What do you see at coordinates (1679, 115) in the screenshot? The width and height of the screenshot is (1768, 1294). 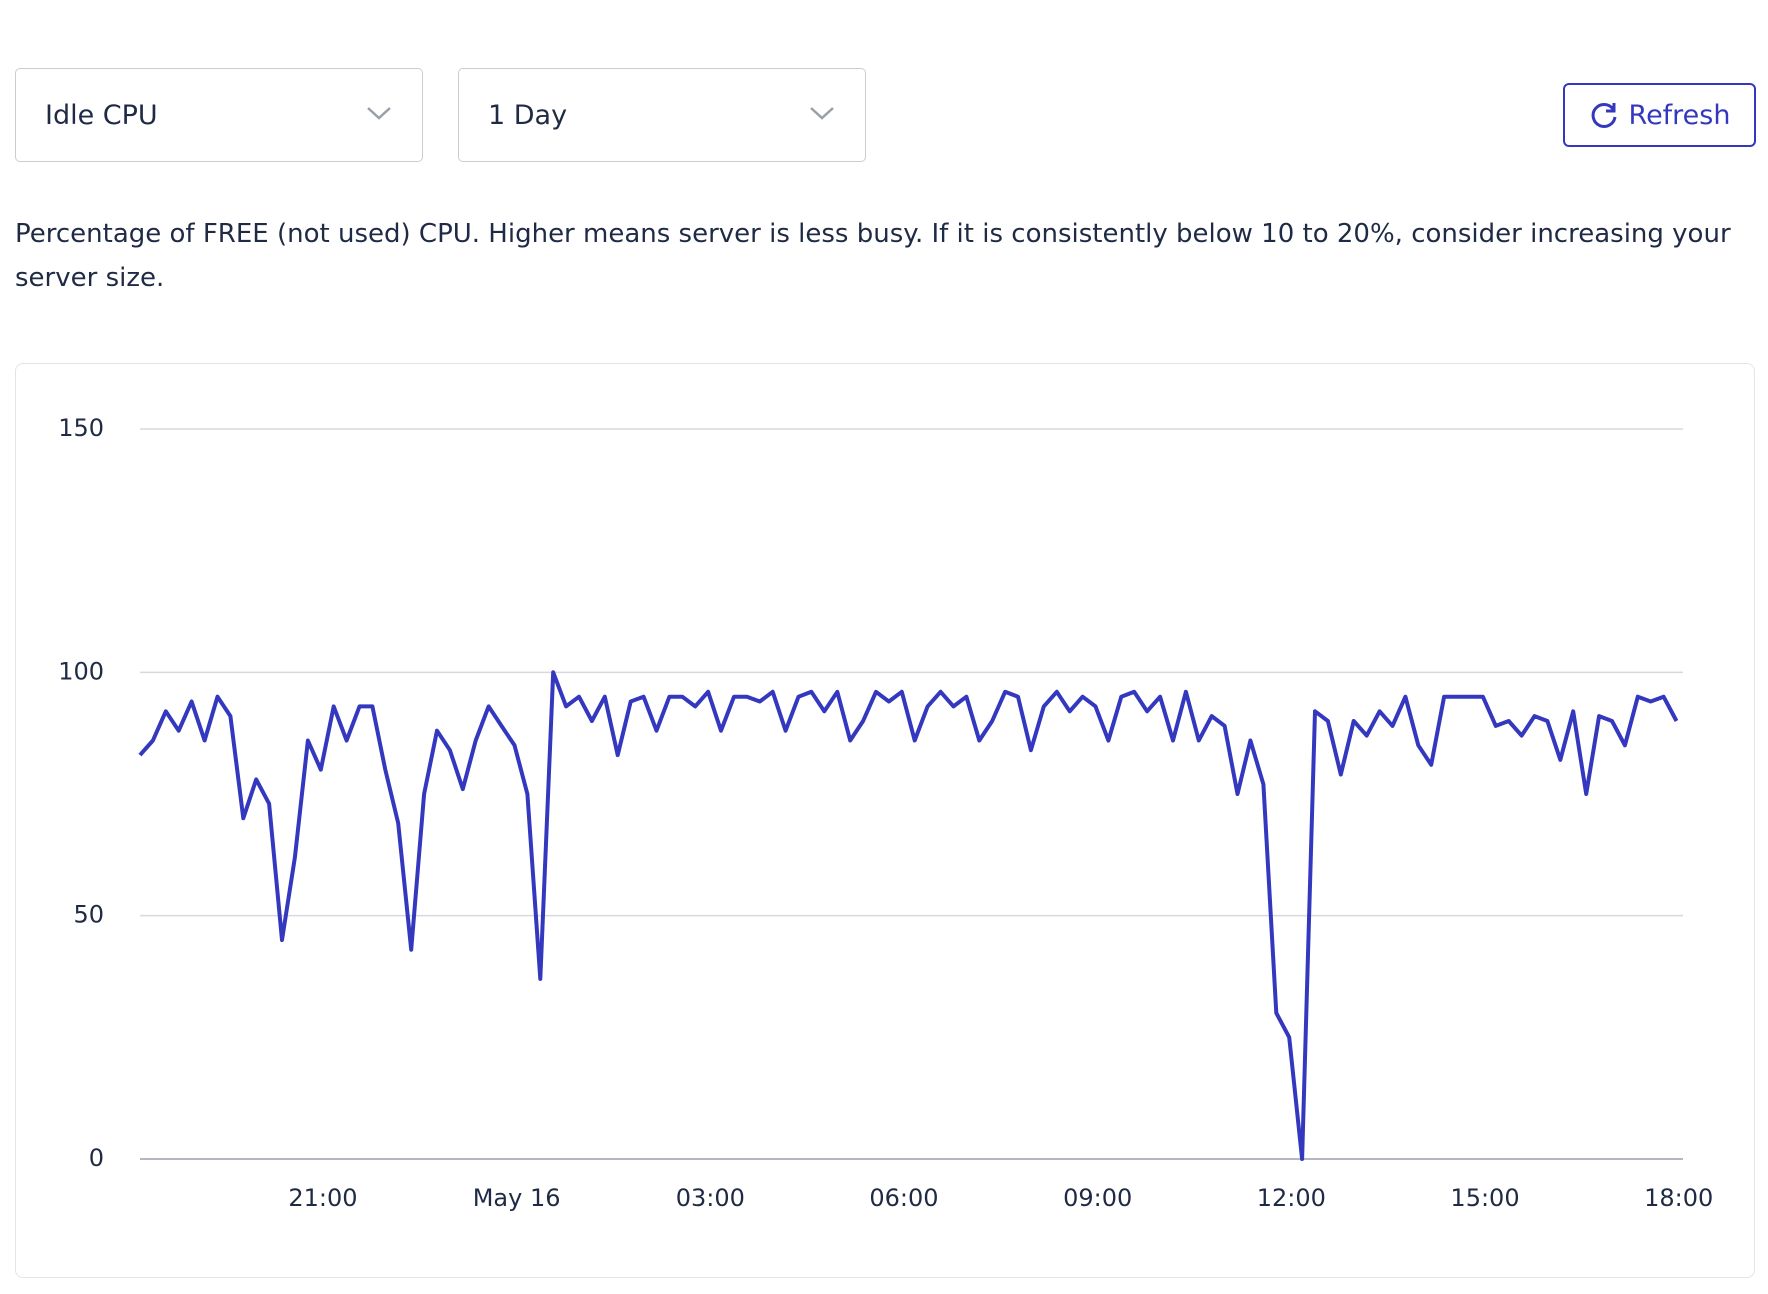 I see `refresh-label: Refresh` at bounding box center [1679, 115].